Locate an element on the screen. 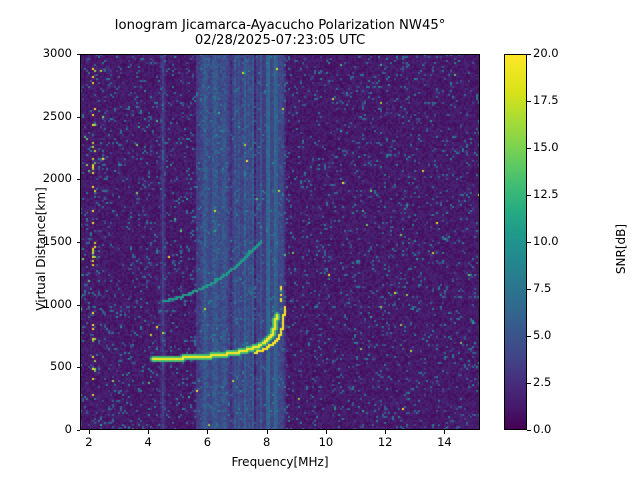 The width and height of the screenshot is (640, 480). colorbar-tick-label: 7.5 is located at coordinates (542, 288).